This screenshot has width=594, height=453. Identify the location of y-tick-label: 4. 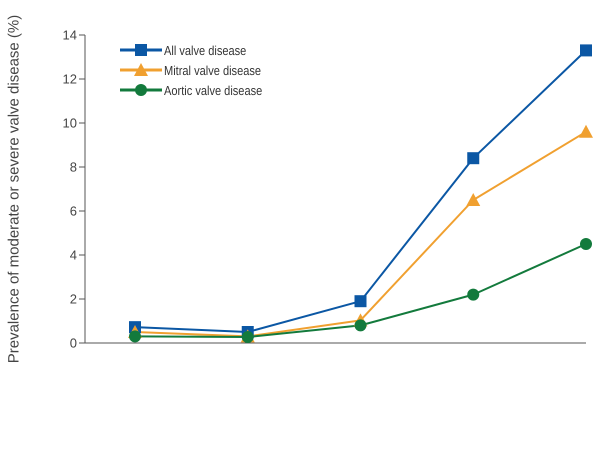
(73, 255).